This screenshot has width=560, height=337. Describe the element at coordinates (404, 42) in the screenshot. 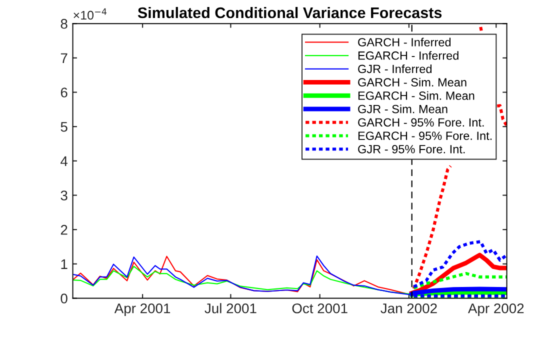

I see `legend-label: GARCH - Inferred` at that location.